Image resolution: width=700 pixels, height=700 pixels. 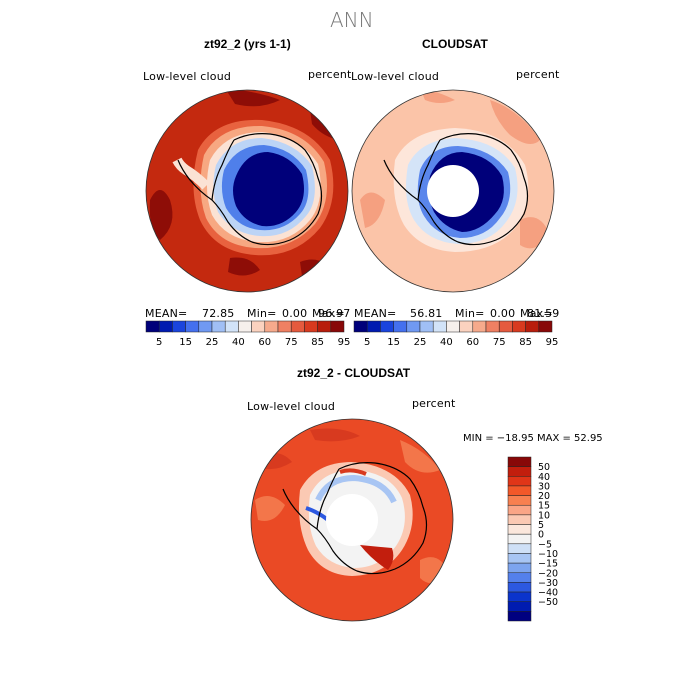 What do you see at coordinates (538, 74) in the screenshot?
I see `obs-units-label: percent` at bounding box center [538, 74].